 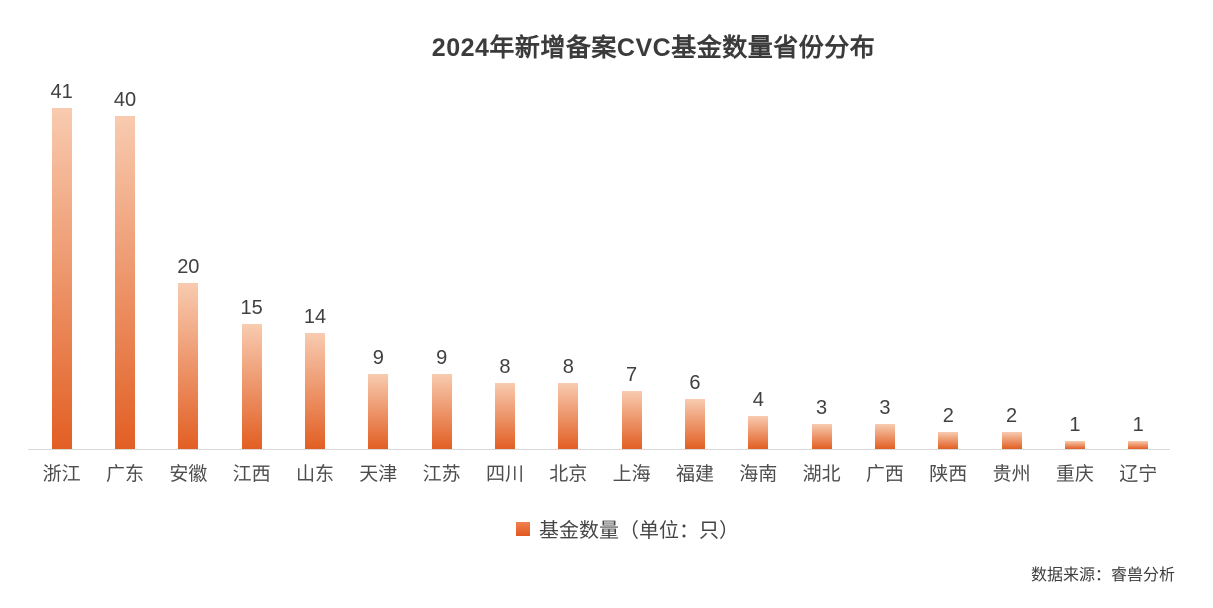 I want to click on x-axis-label: 重庆, so click(x=1074, y=474).